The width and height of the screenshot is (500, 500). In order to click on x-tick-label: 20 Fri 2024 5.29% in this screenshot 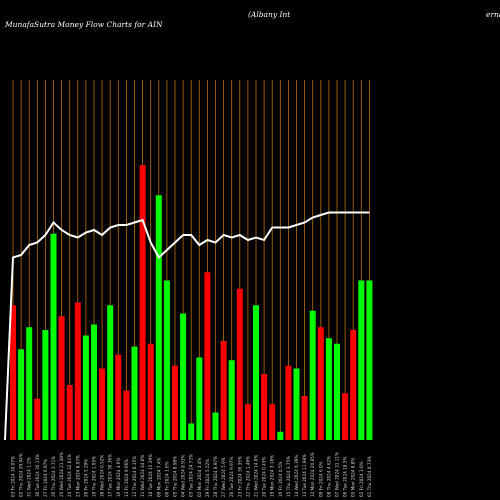, I will do `click(85, 478)`.